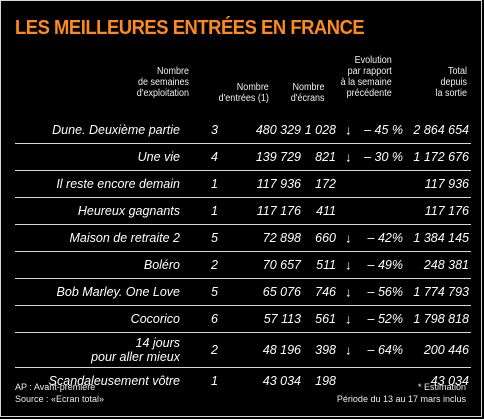  I want to click on footnote-line: Source : «Ecran total», so click(60, 399).